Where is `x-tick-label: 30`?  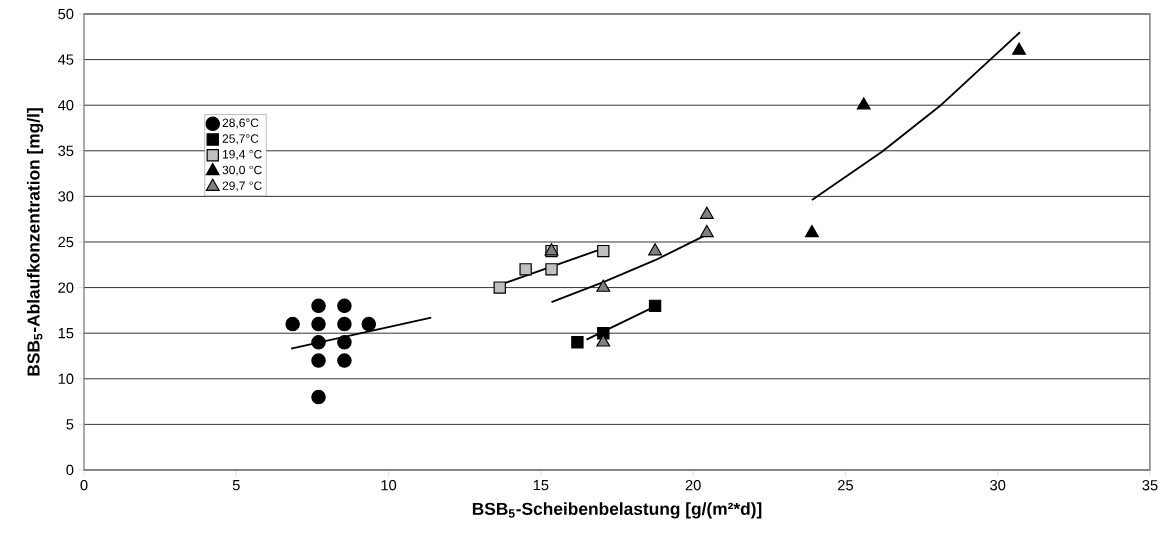
x-tick-label: 30 is located at coordinates (998, 485).